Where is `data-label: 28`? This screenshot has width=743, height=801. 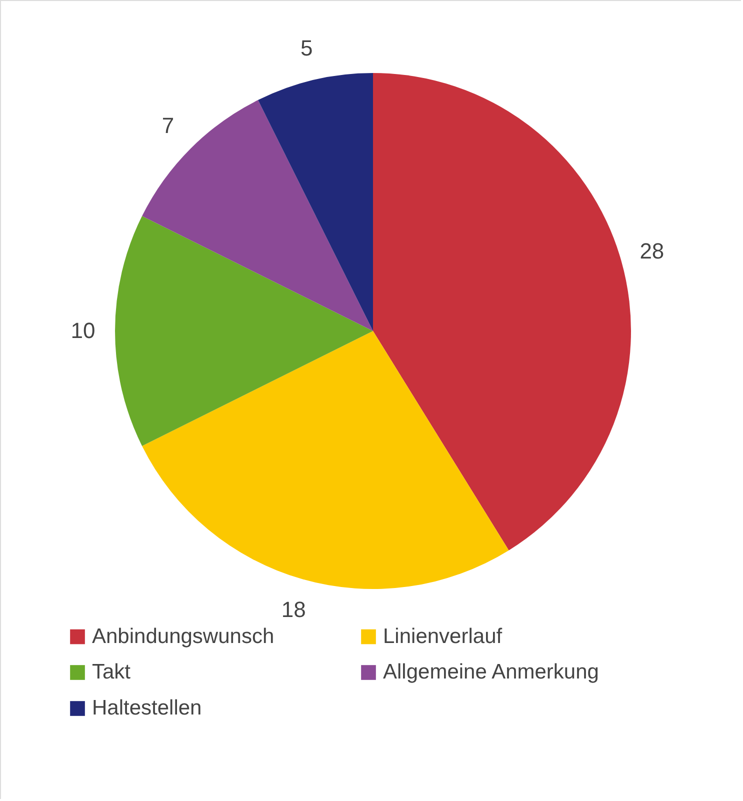 data-label: 28 is located at coordinates (652, 251).